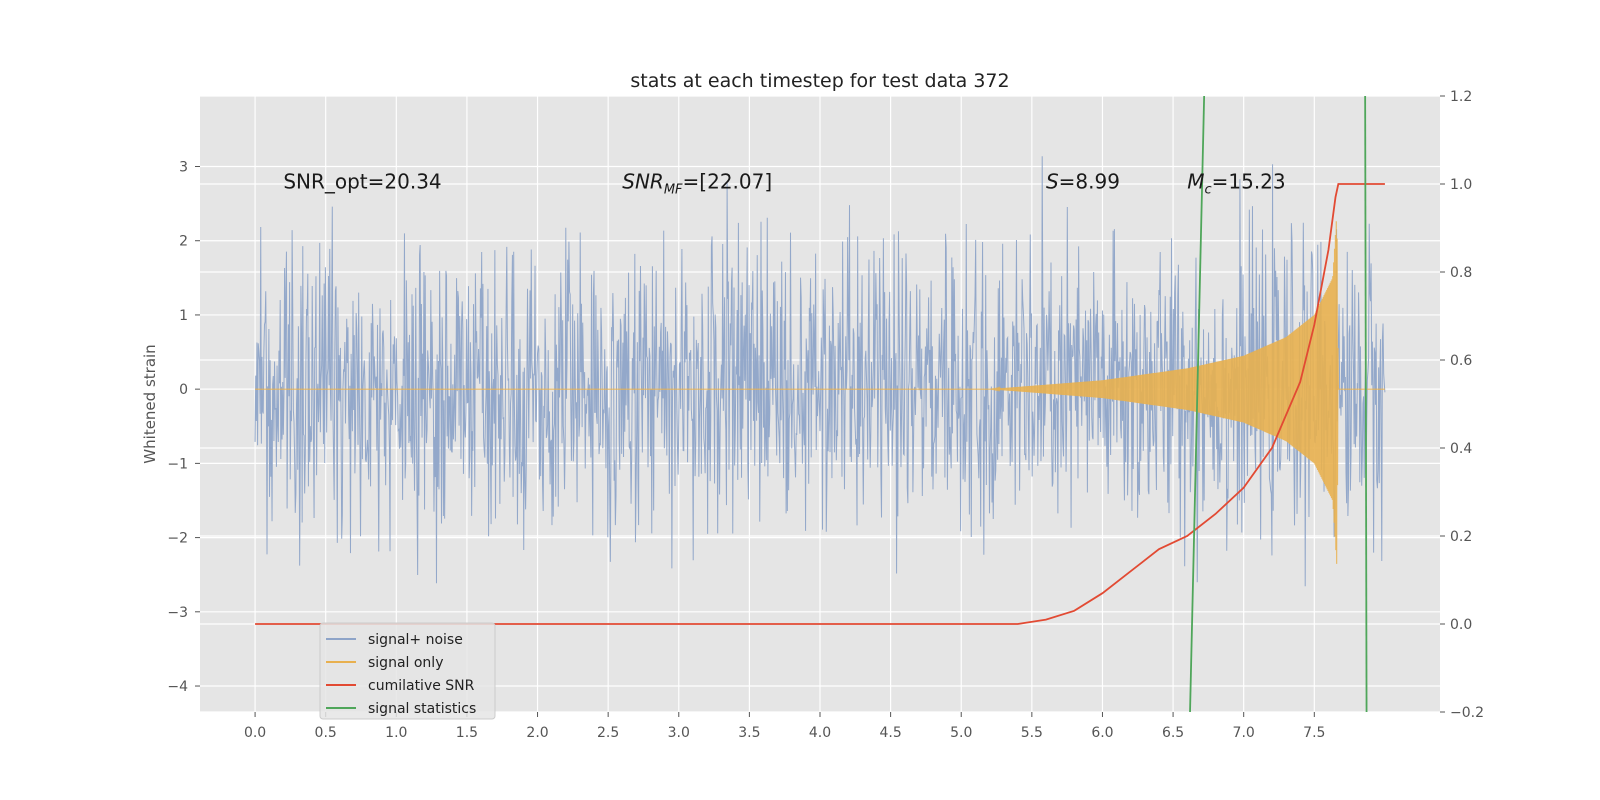  I want to click on y-tick-label: 2, so click(183, 242).